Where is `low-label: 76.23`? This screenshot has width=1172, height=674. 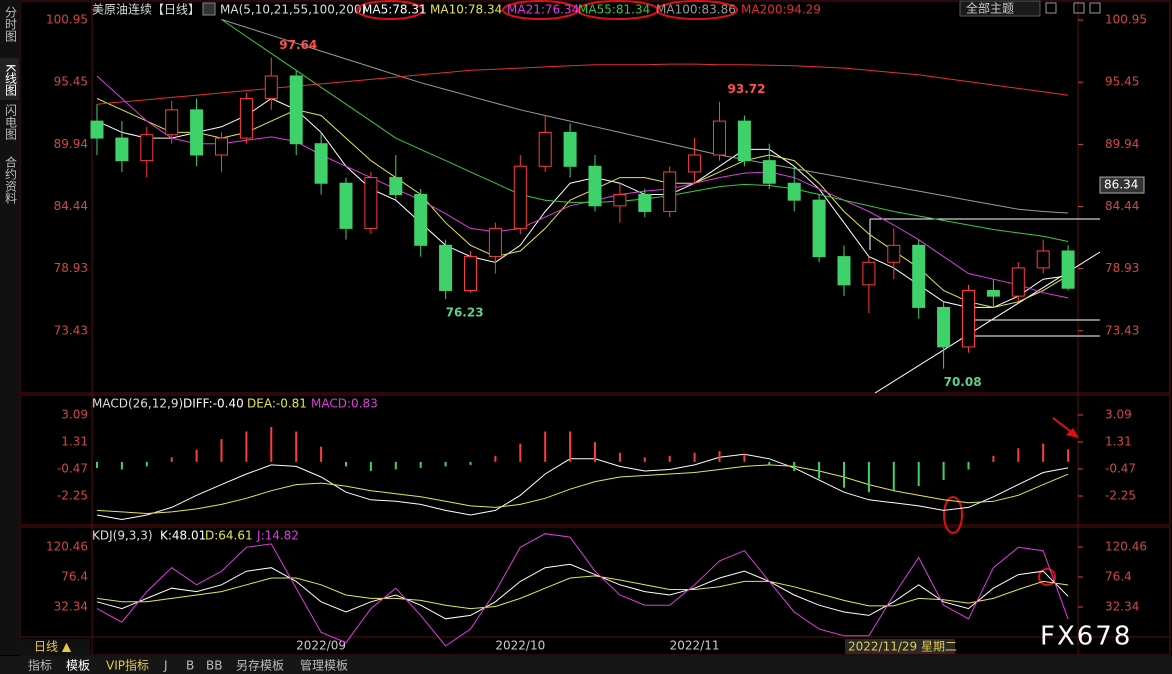
low-label: 76.23 is located at coordinates (465, 313).